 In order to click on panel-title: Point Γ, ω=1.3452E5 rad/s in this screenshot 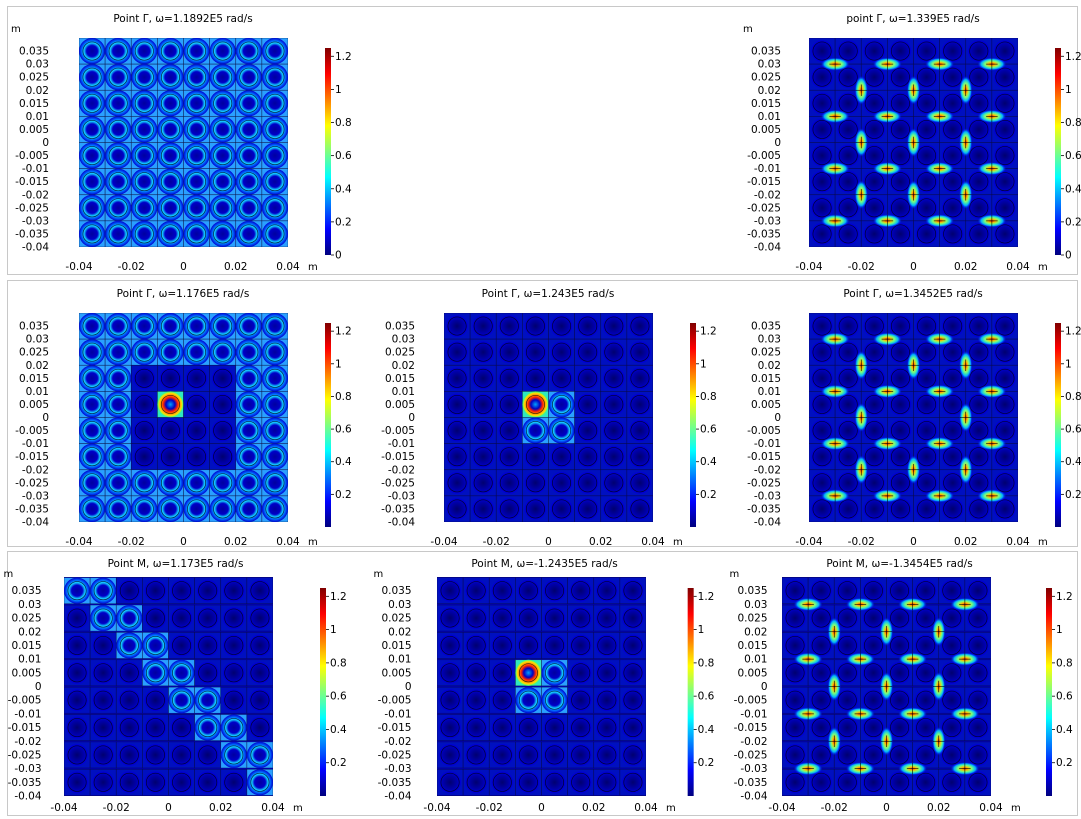, I will do `click(912, 294)`.